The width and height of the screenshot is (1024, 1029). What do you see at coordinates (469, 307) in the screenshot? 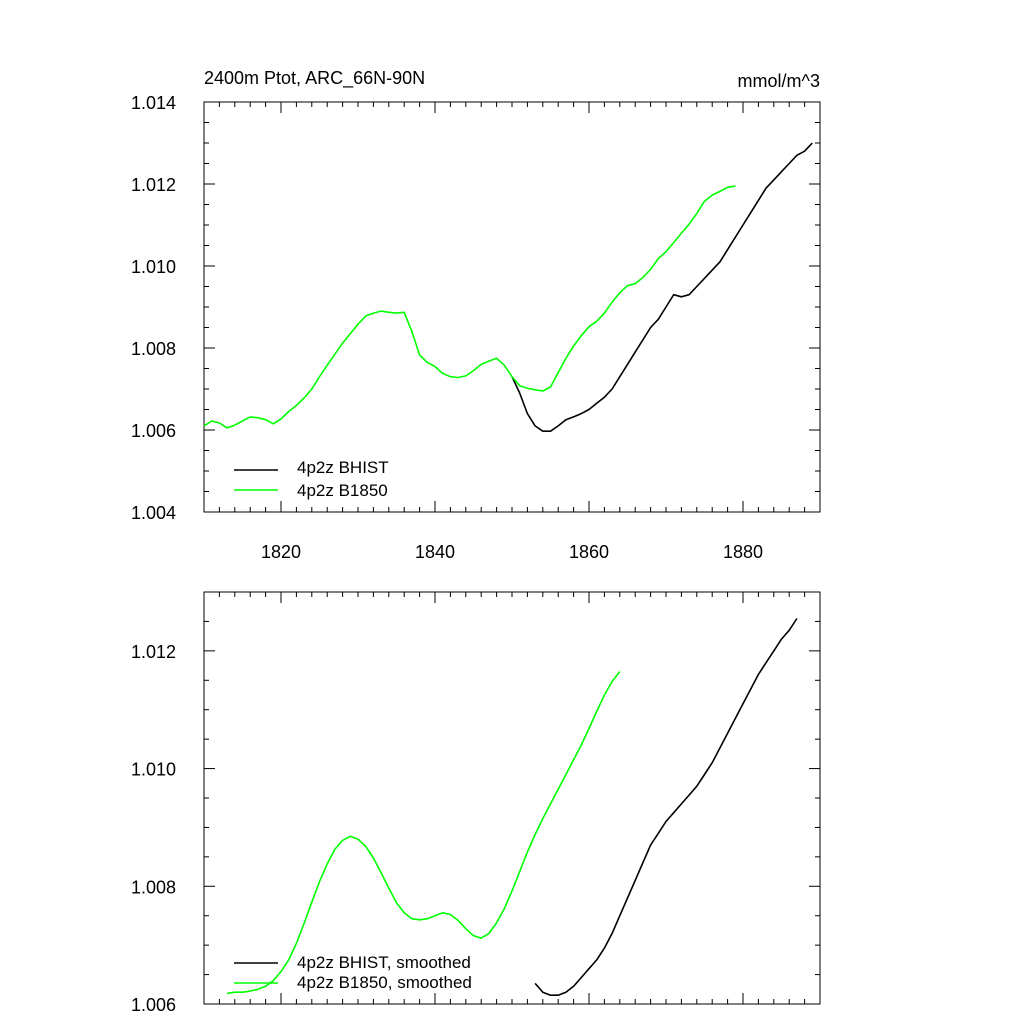
I see `panel1-series-line-b1850` at bounding box center [469, 307].